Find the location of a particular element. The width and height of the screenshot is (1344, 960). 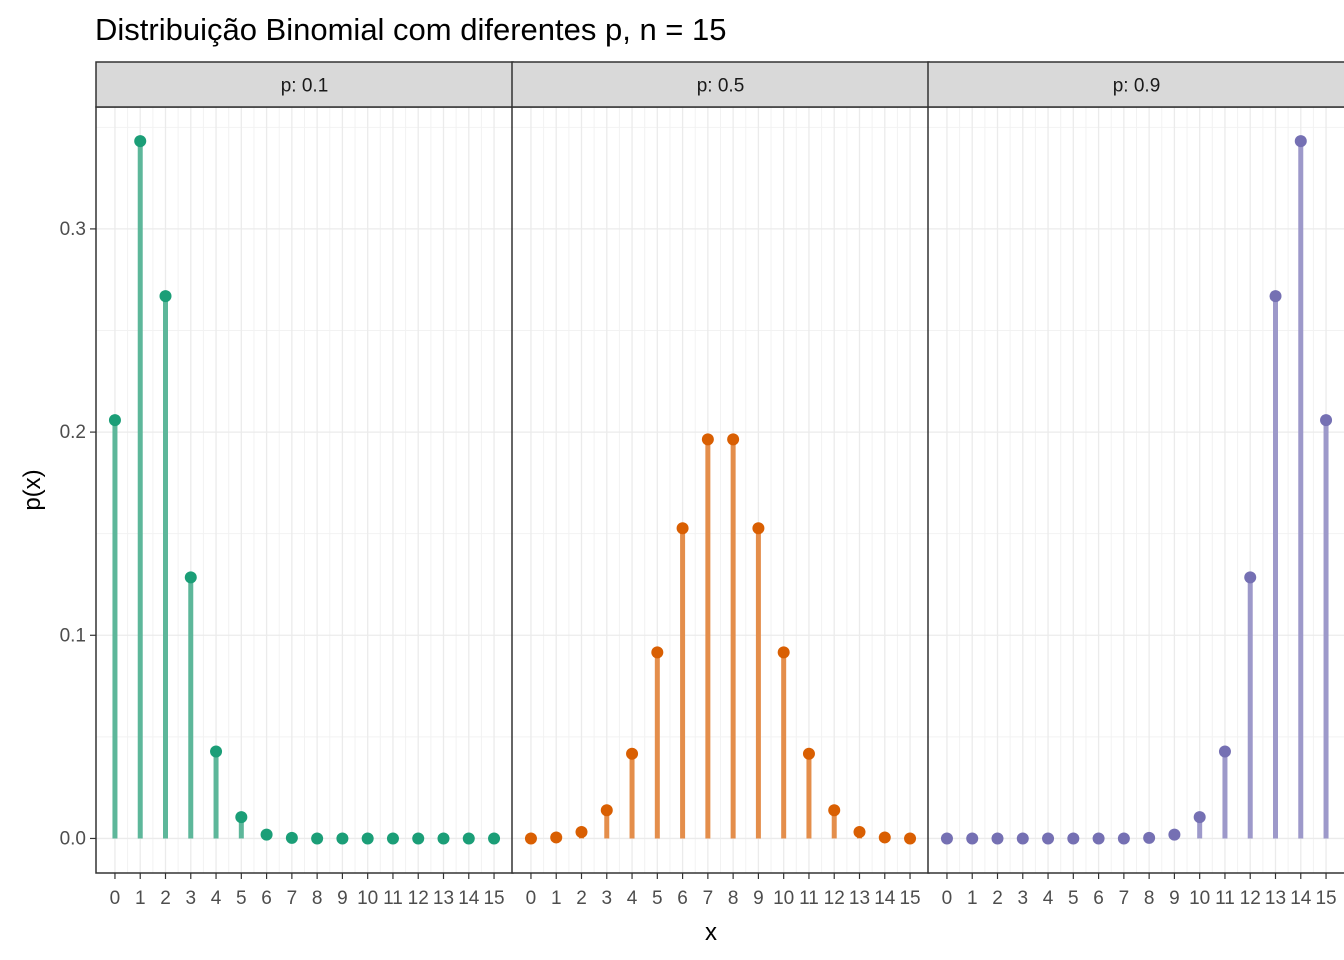

y-tick-label: 0.2 is located at coordinates (73, 432).